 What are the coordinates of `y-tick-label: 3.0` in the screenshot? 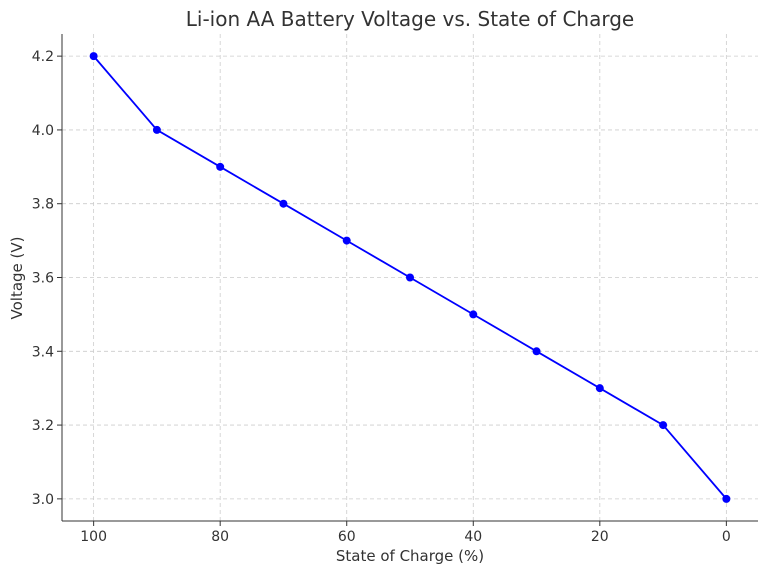 It's located at (43, 500).